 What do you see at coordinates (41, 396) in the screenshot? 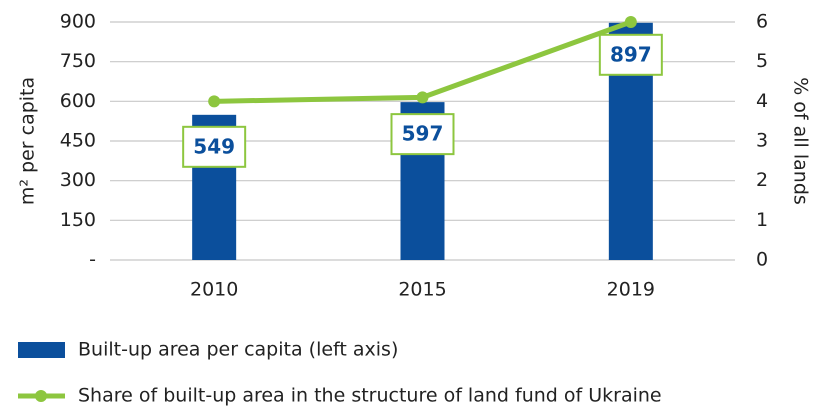
I see `legend-marker` at bounding box center [41, 396].